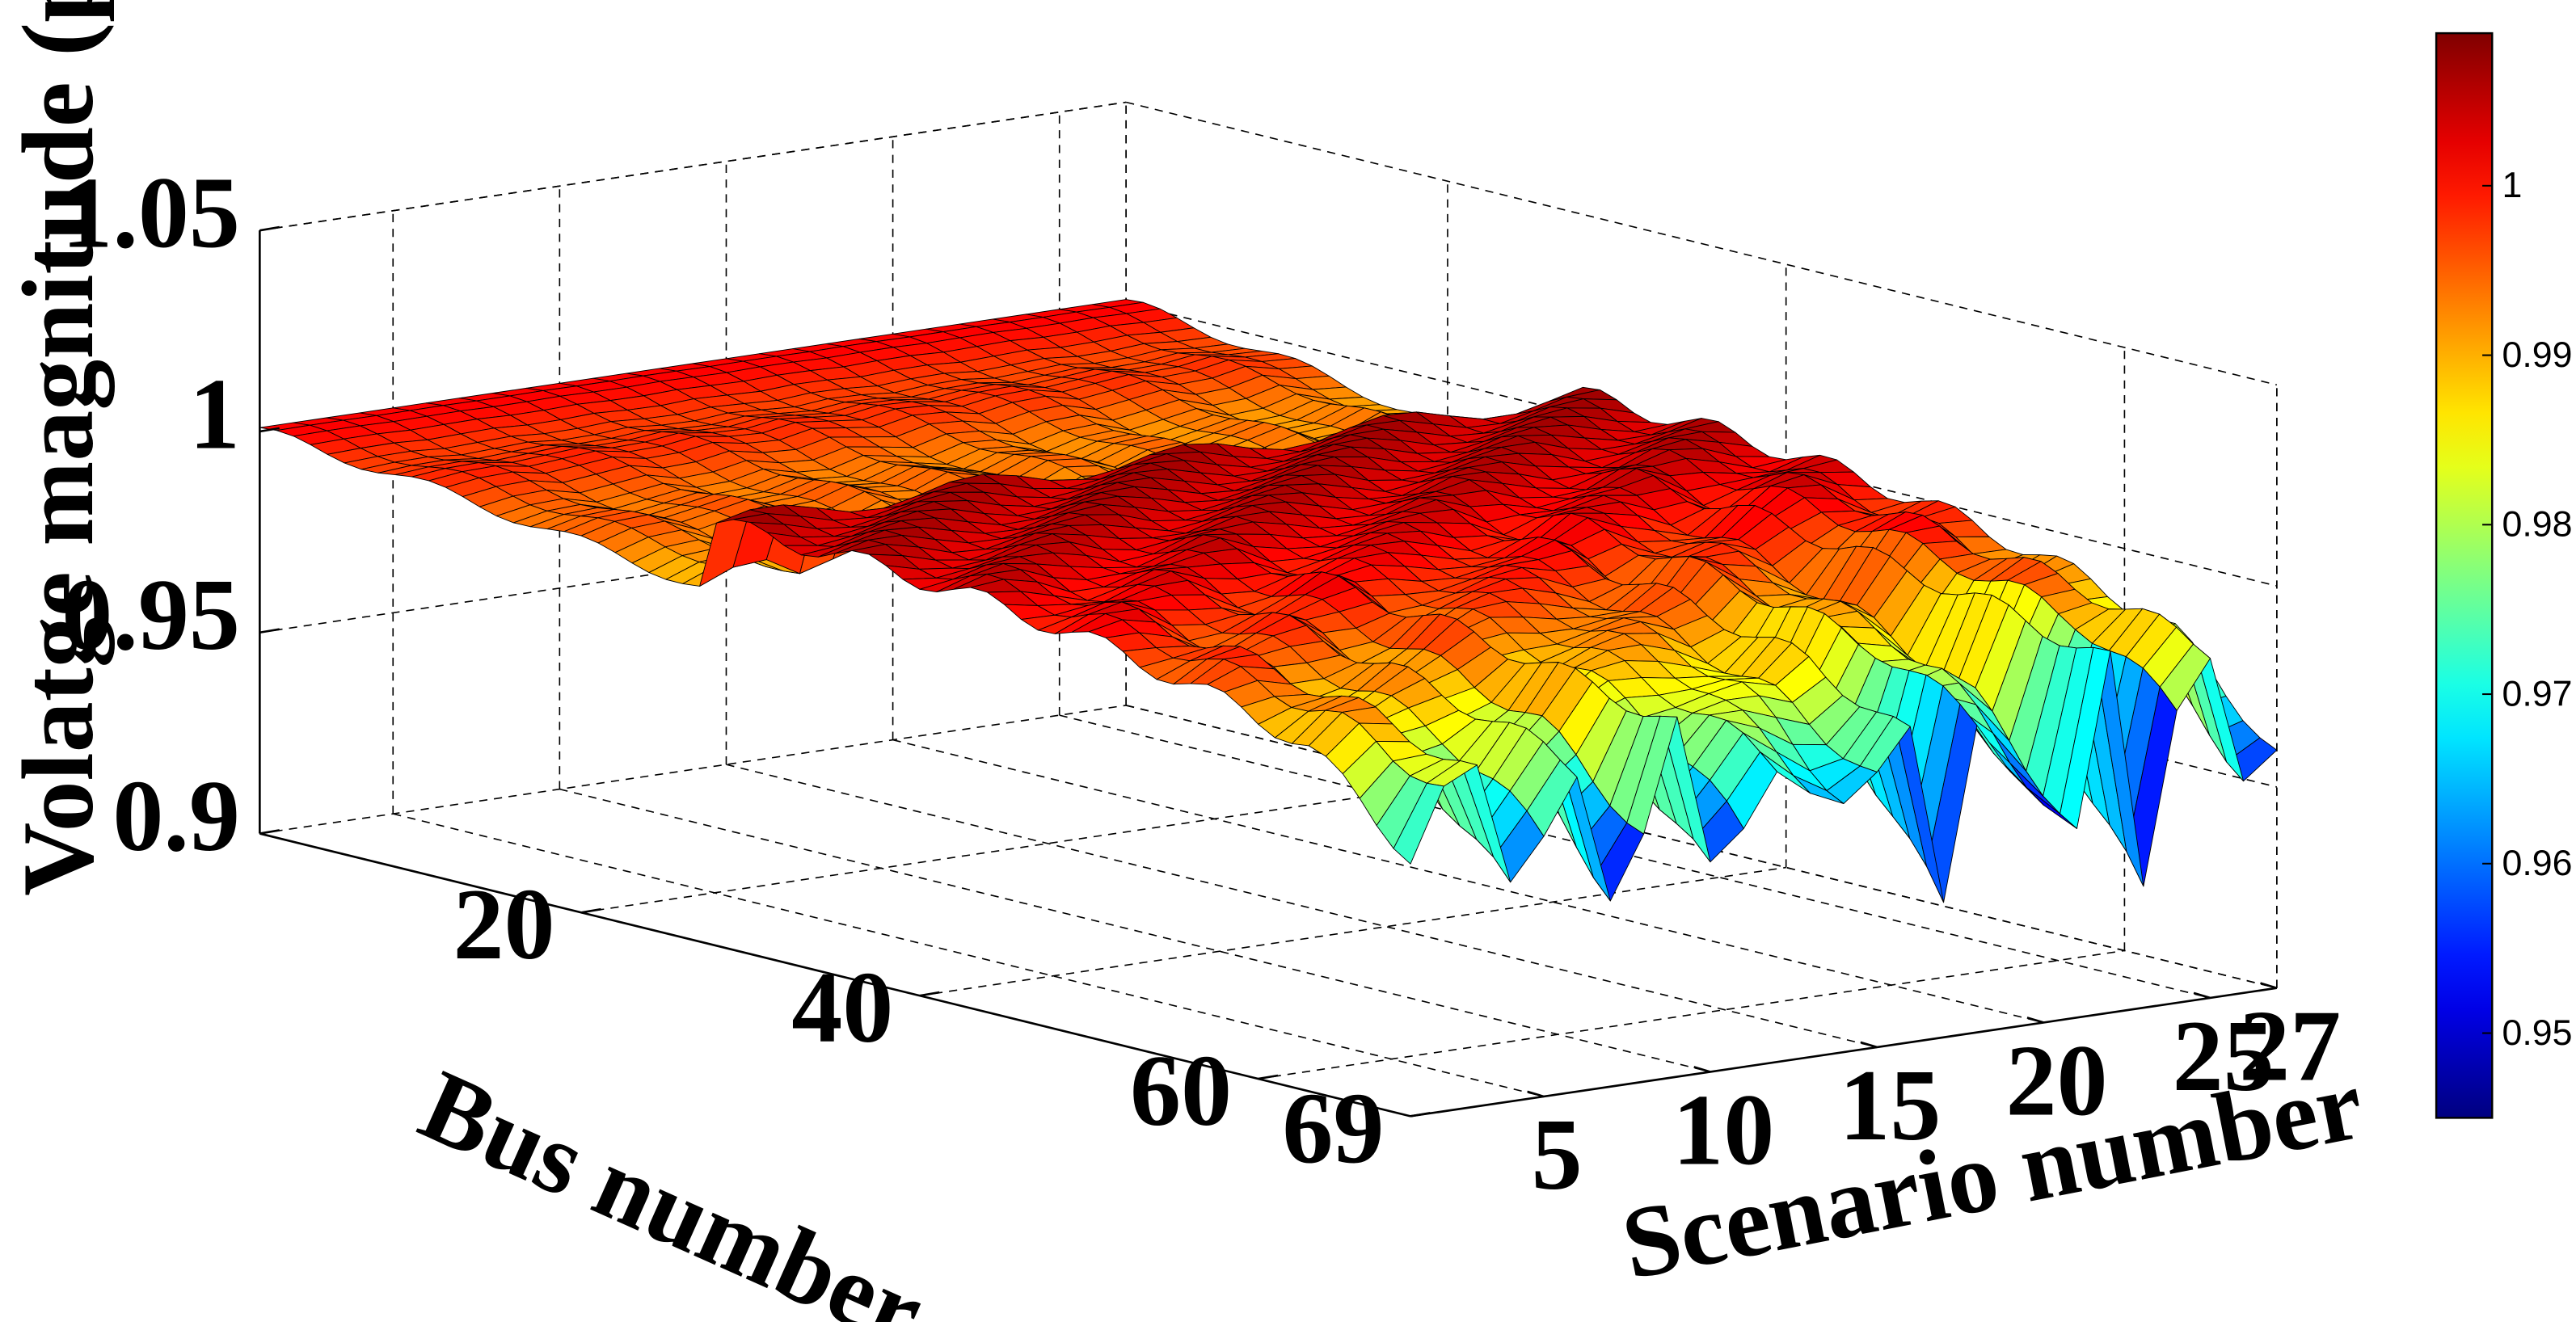 Image resolution: width=2576 pixels, height=1326 pixels. I want to click on x-tick-label: 20, so click(2057, 1081).